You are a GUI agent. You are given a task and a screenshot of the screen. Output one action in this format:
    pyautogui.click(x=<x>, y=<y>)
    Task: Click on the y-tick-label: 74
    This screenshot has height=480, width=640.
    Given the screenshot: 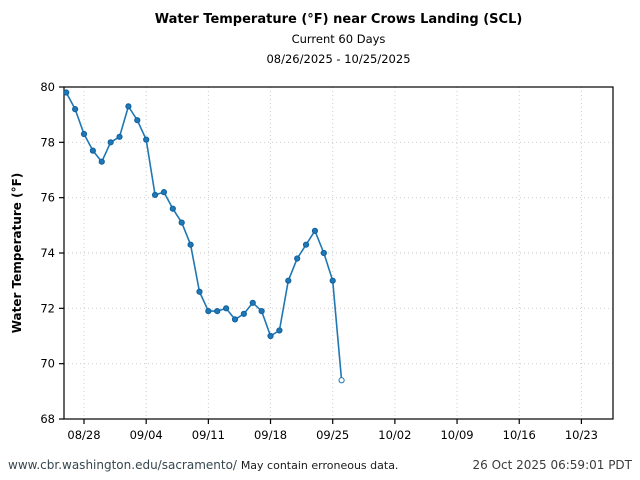 What is the action you would take?
    pyautogui.click(x=47, y=253)
    